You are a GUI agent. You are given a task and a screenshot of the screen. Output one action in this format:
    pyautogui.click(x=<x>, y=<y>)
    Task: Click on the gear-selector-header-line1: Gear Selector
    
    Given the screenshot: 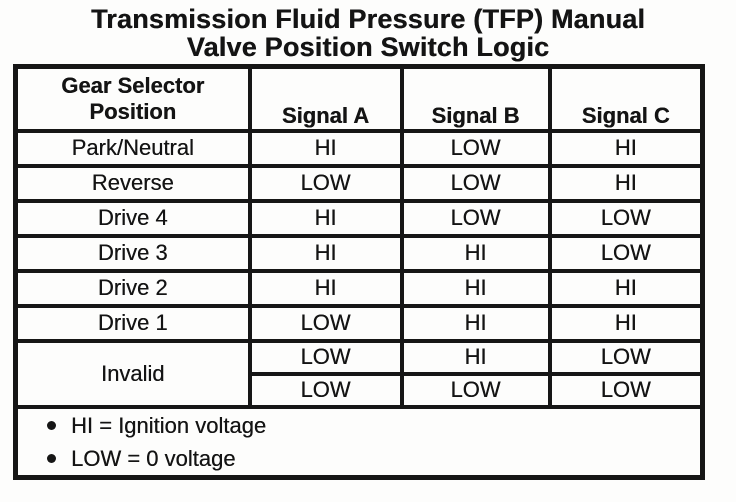 What is the action you would take?
    pyautogui.click(x=133, y=85)
    